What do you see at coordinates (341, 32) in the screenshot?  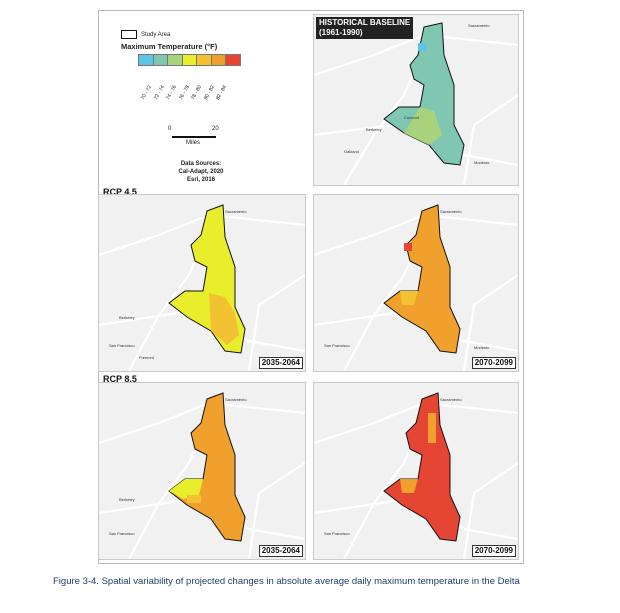 I see `historical-title-line2: (1961-1990)` at bounding box center [341, 32].